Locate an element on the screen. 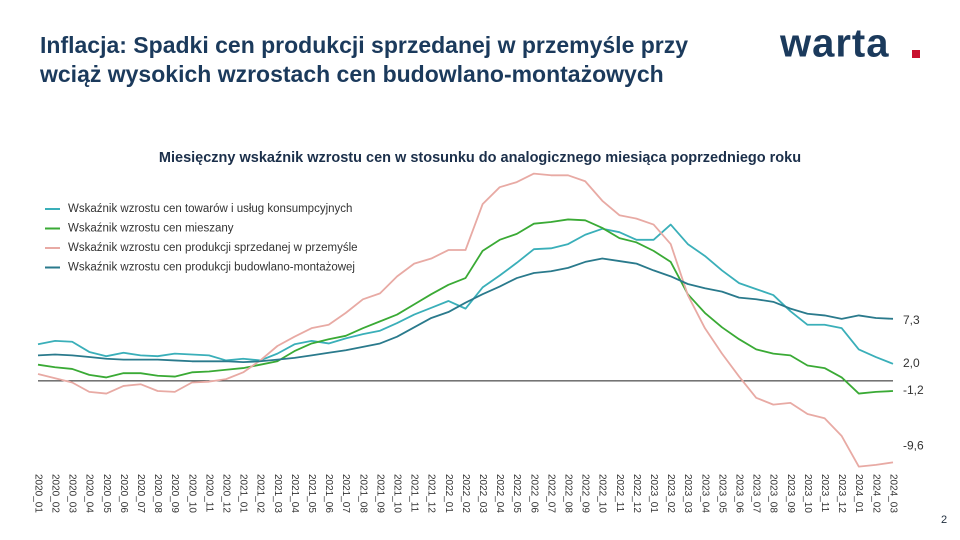 This screenshot has height=540, width=960. x-tick-label: 2023_10 is located at coordinates (807, 493).